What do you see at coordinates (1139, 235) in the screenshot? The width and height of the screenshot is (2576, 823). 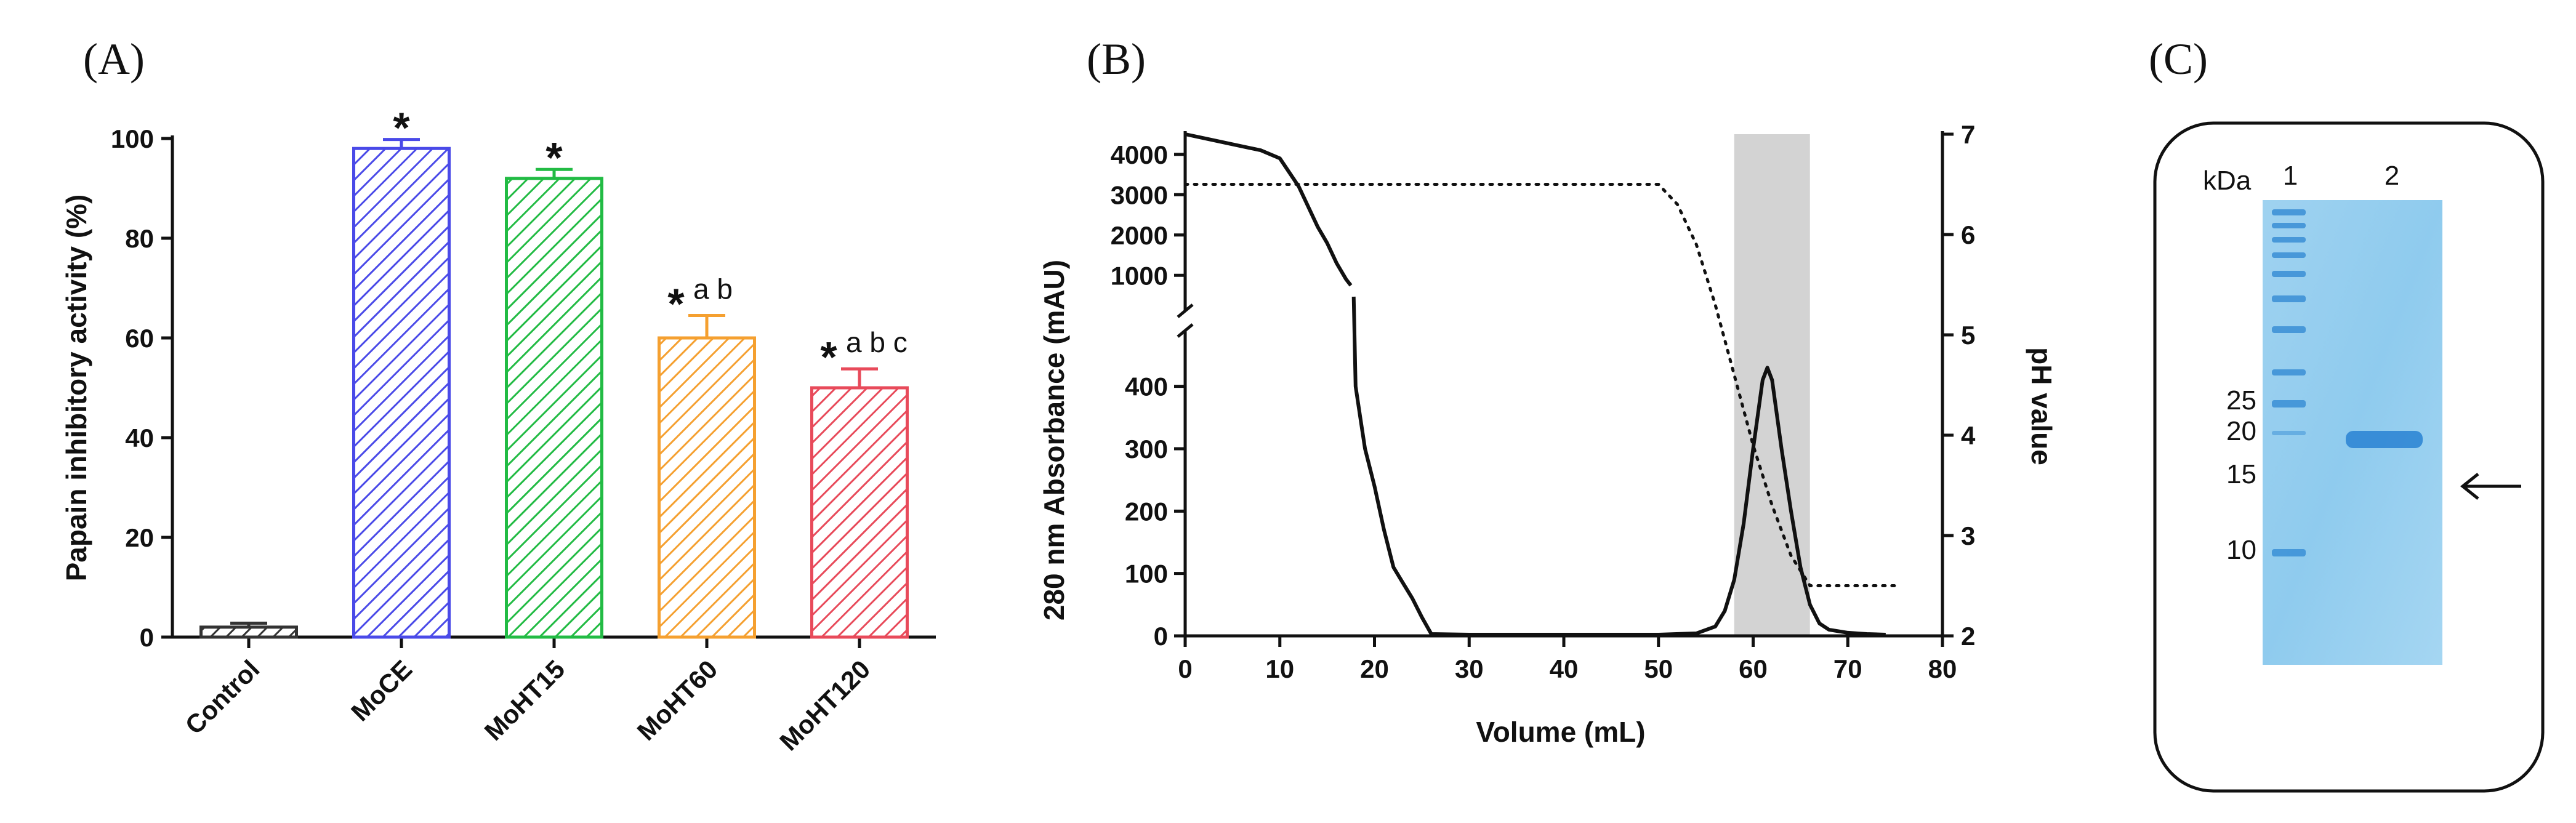 I see `panel-b-y-tick-label: 2000` at bounding box center [1139, 235].